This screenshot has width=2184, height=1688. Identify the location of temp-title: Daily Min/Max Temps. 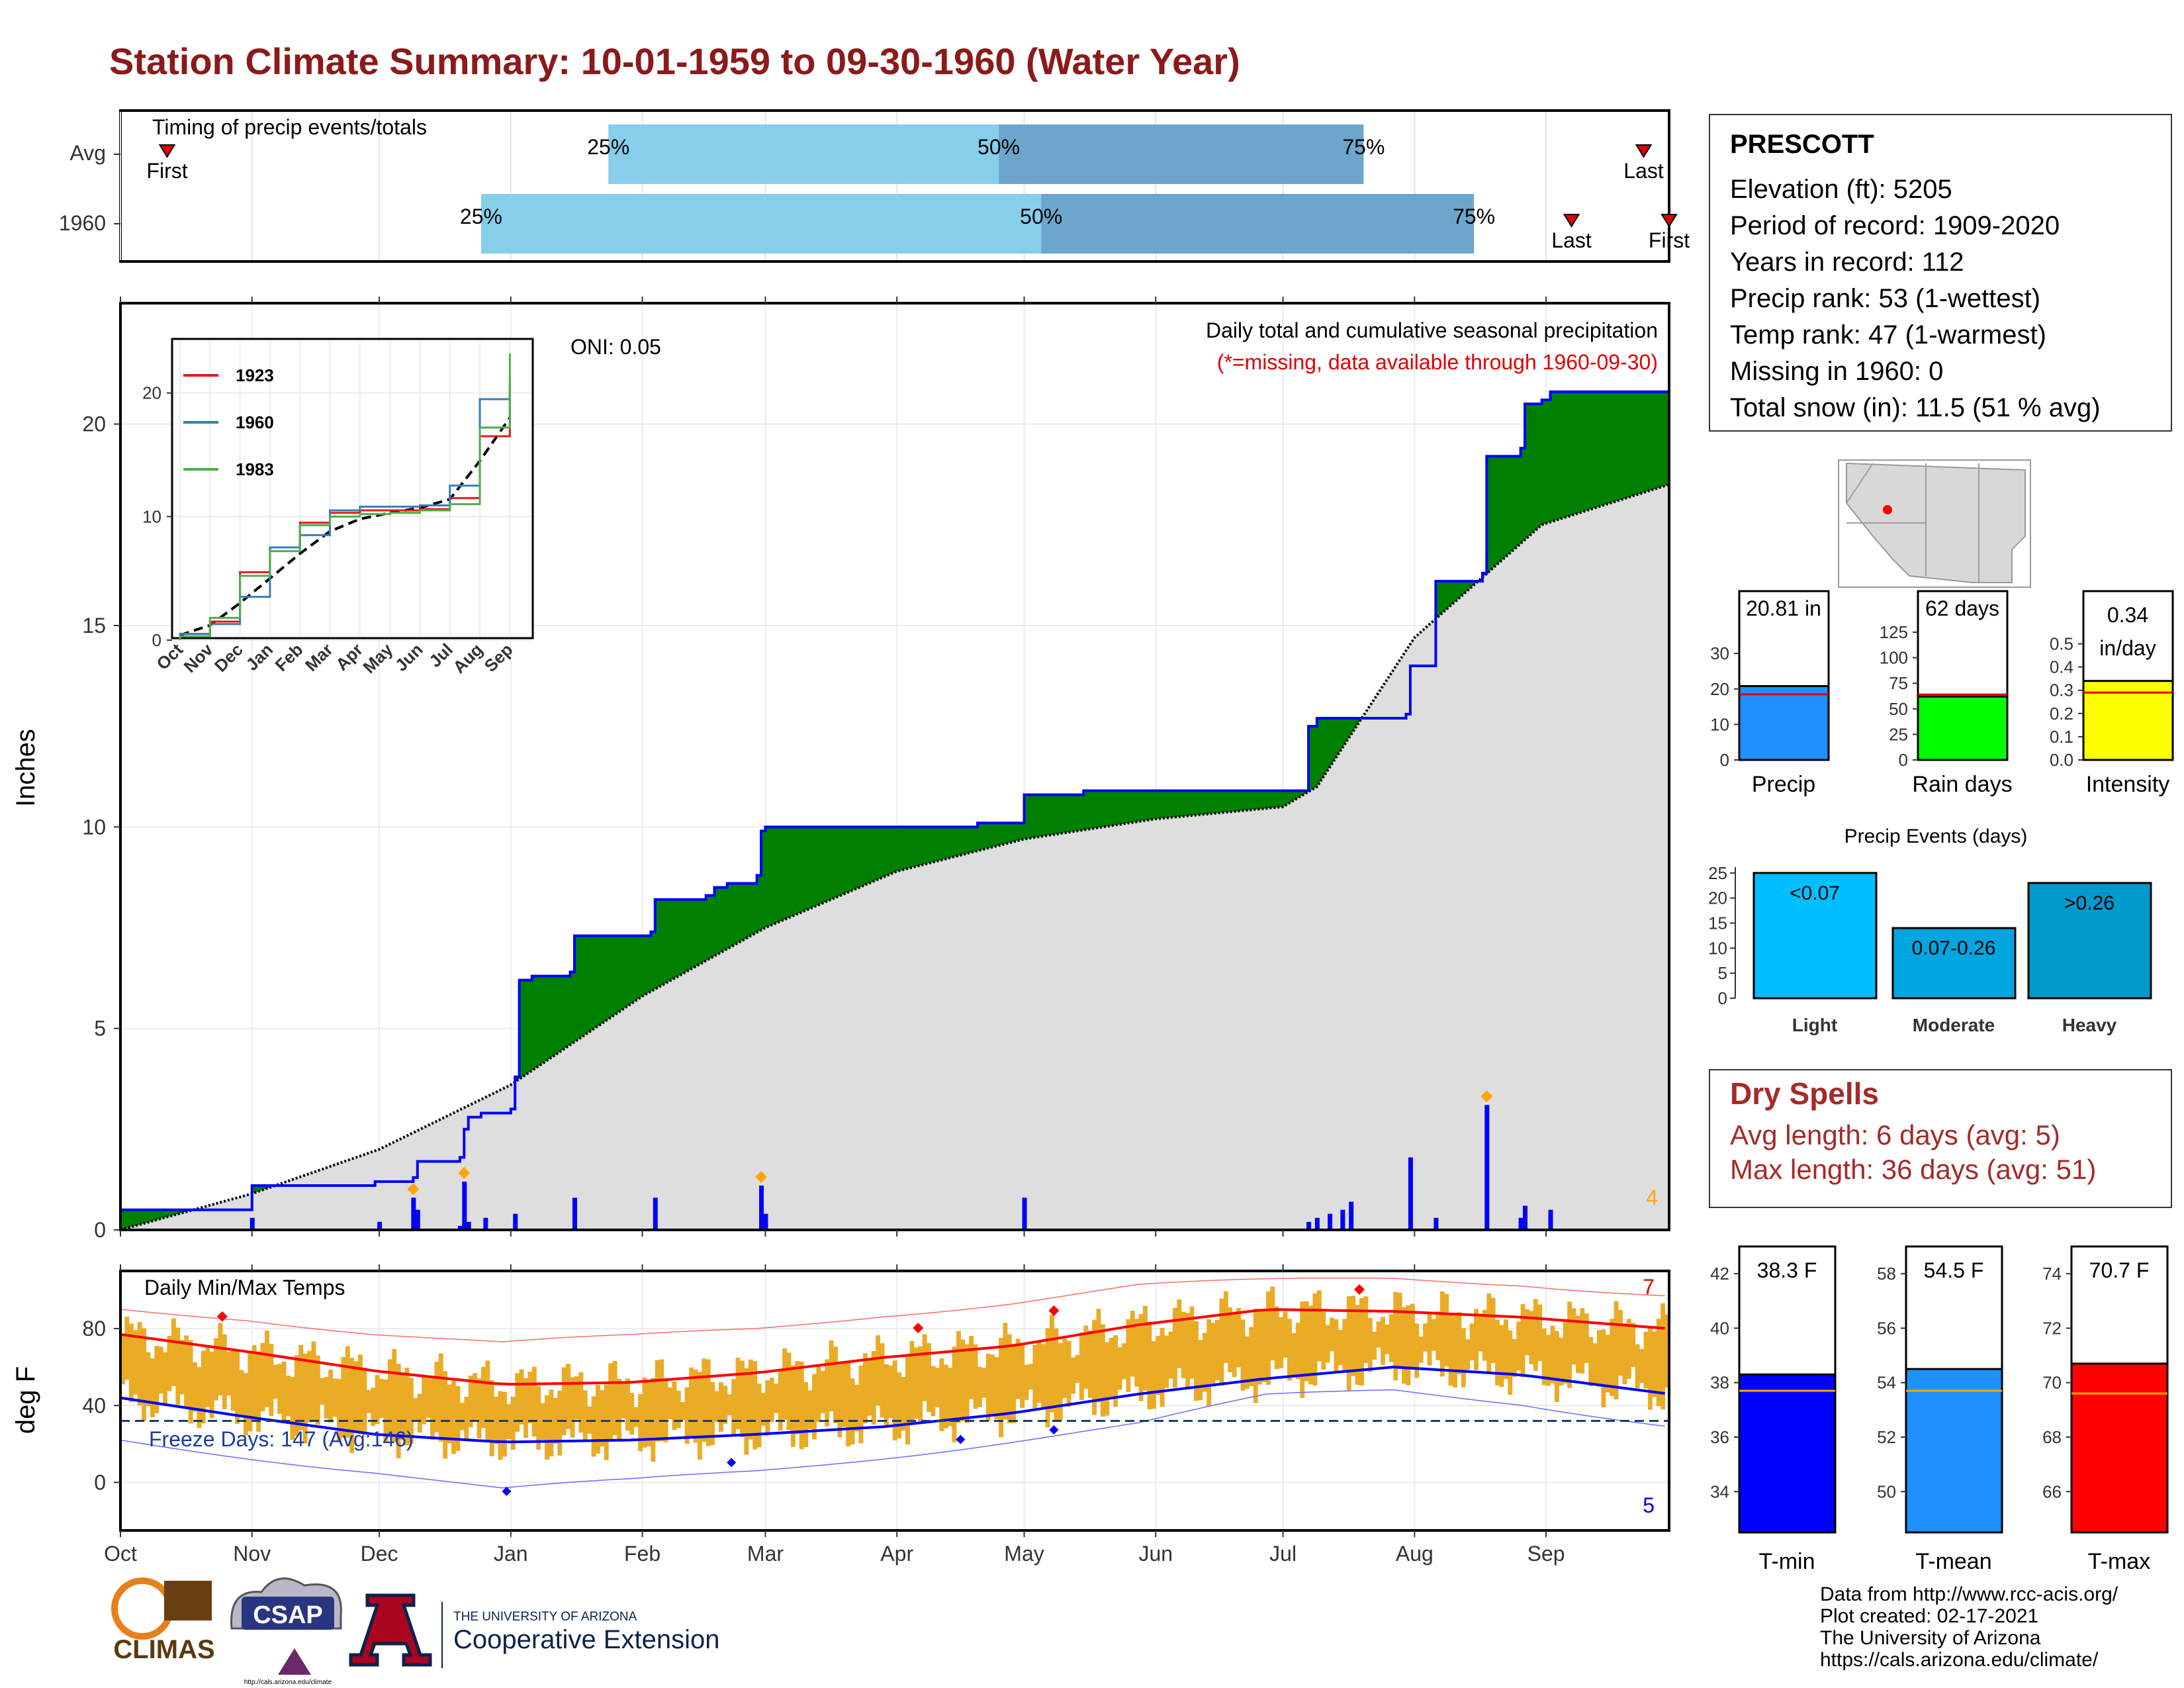
(245, 1287).